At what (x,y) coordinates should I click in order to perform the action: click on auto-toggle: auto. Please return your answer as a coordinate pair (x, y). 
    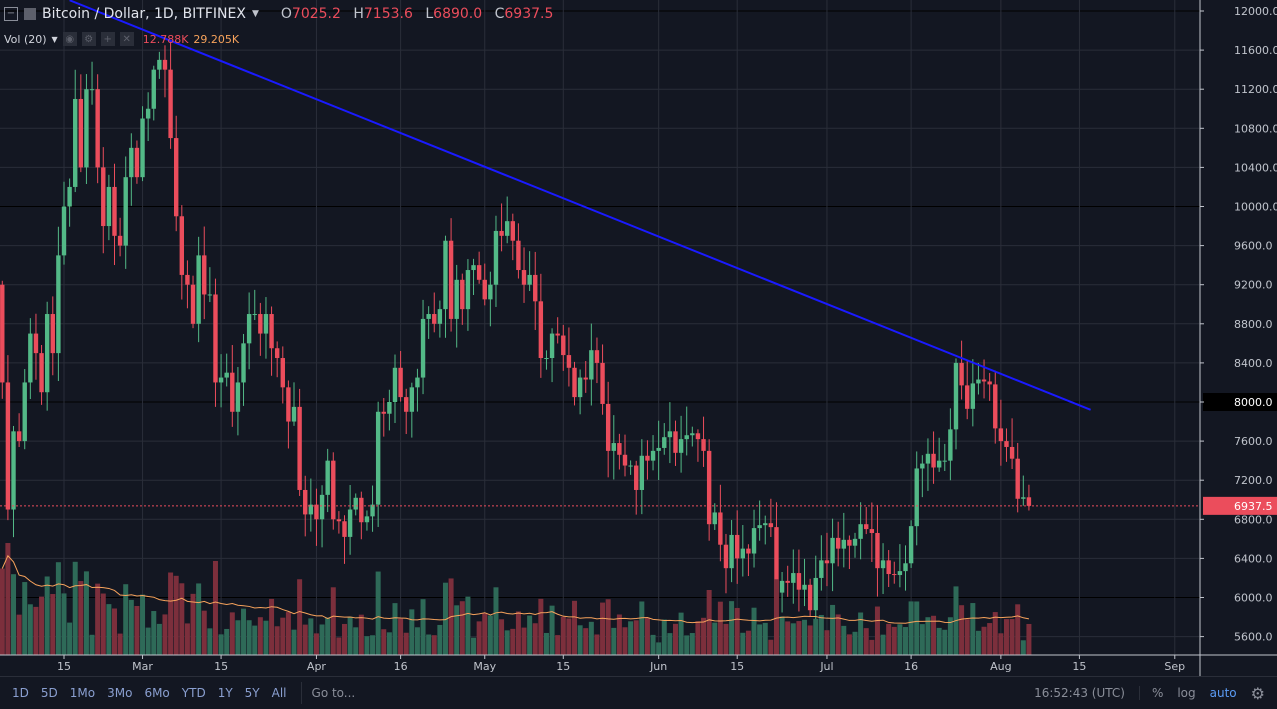
    Looking at the image, I should click on (1223, 693).